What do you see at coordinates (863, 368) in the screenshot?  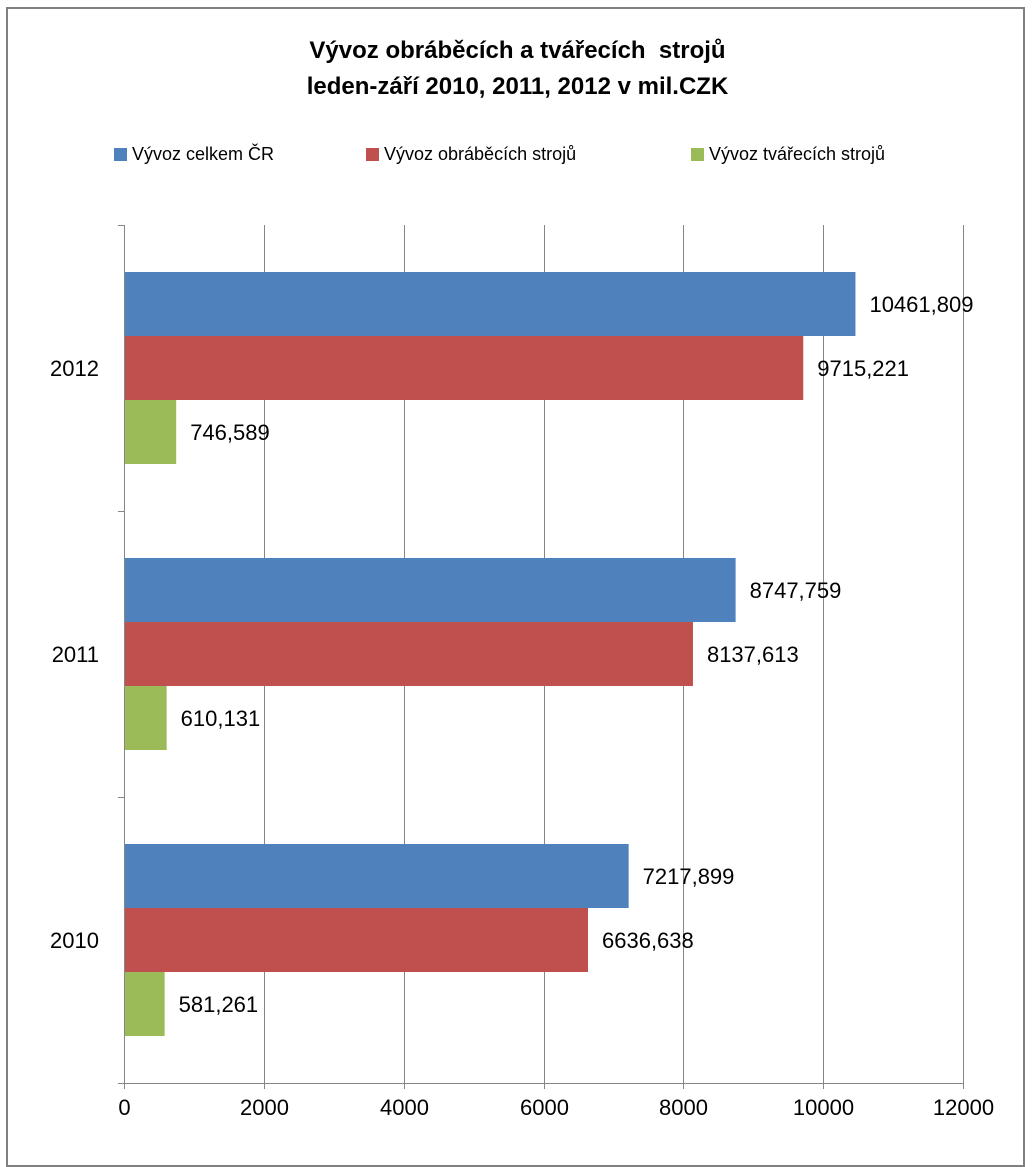 I see `data-label: 9715,221` at bounding box center [863, 368].